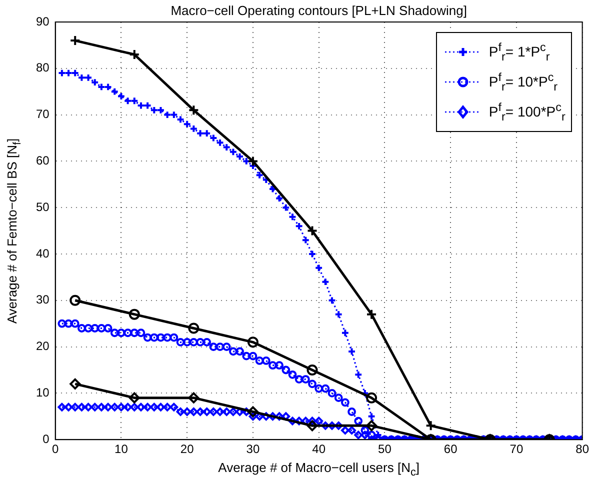 The width and height of the screenshot is (592, 488). What do you see at coordinates (43, 346) in the screenshot?
I see `y-tick-label: 20` at bounding box center [43, 346].